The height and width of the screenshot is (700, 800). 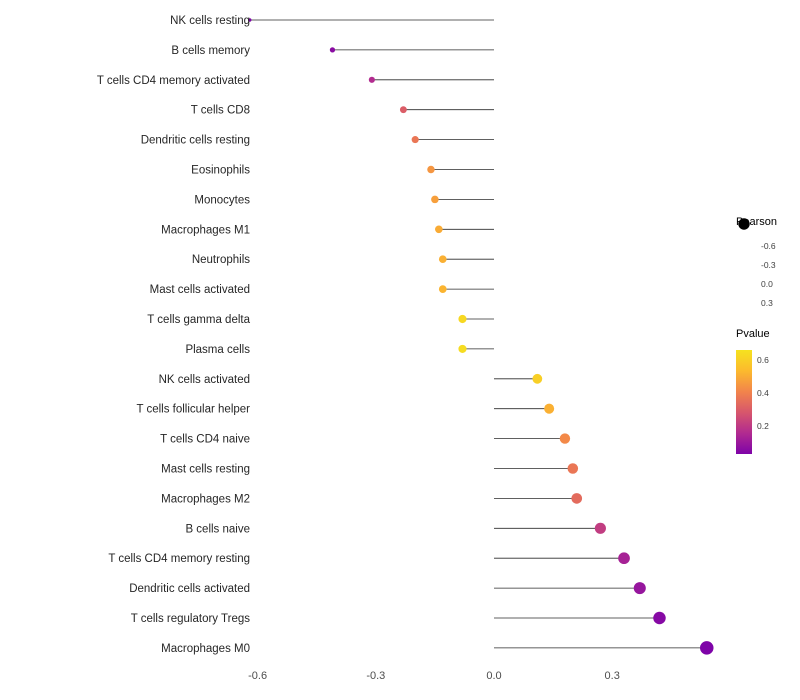 I want to click on y-axis-label: Neutrophils, so click(x=221, y=260).